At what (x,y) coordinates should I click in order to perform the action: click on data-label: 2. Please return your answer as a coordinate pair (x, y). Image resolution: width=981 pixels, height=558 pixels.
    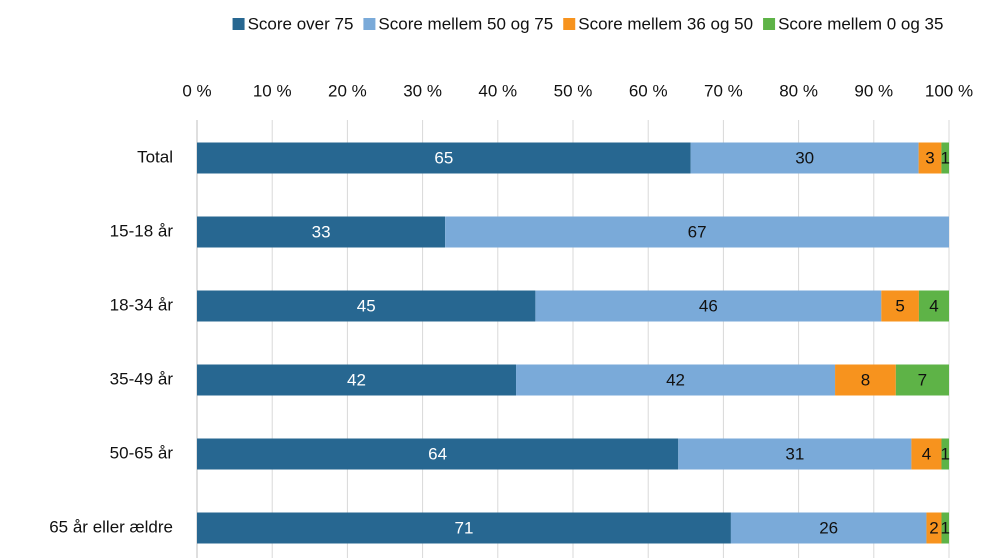
    Looking at the image, I should click on (933, 527).